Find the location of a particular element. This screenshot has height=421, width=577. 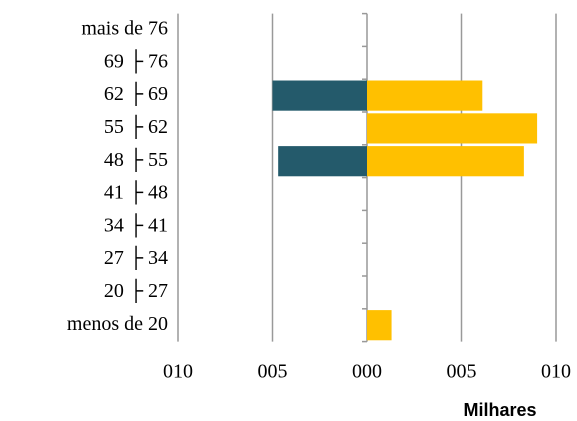

x-axis-label: Milhares is located at coordinates (499, 410).